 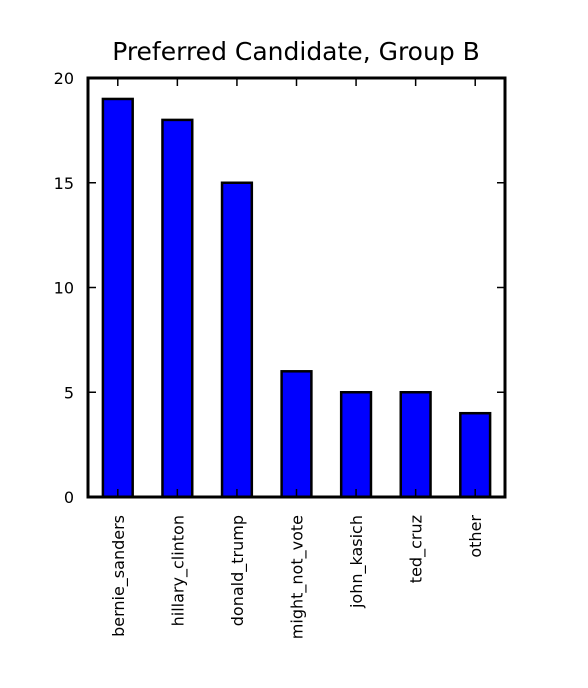 I want to click on bar-donald_trump, so click(x=237, y=340).